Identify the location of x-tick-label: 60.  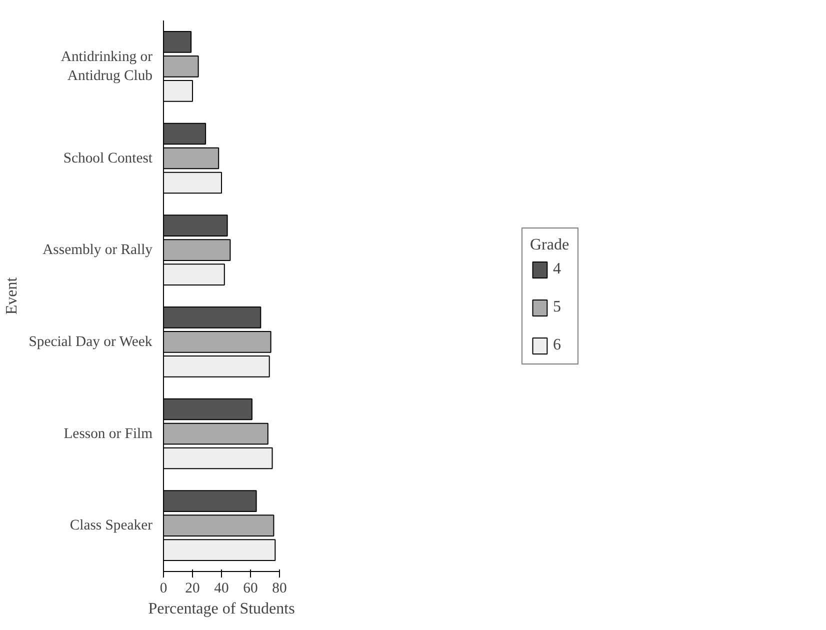
(250, 588).